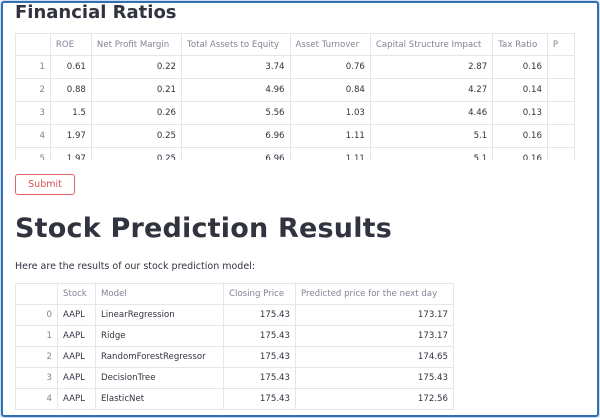 Image resolution: width=600 pixels, height=418 pixels. I want to click on table-cell: DecisionTree, so click(159, 378).